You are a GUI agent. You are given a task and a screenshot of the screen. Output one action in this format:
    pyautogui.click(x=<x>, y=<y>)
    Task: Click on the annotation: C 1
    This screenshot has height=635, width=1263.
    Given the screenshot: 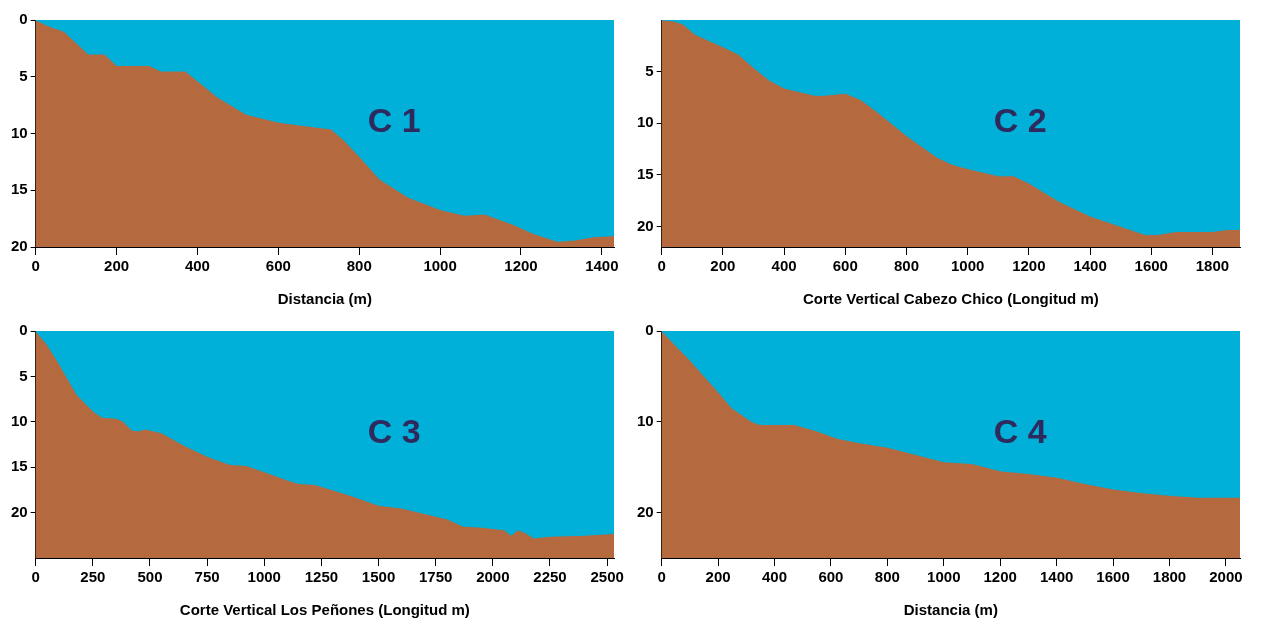 What is the action you would take?
    pyautogui.click(x=394, y=119)
    